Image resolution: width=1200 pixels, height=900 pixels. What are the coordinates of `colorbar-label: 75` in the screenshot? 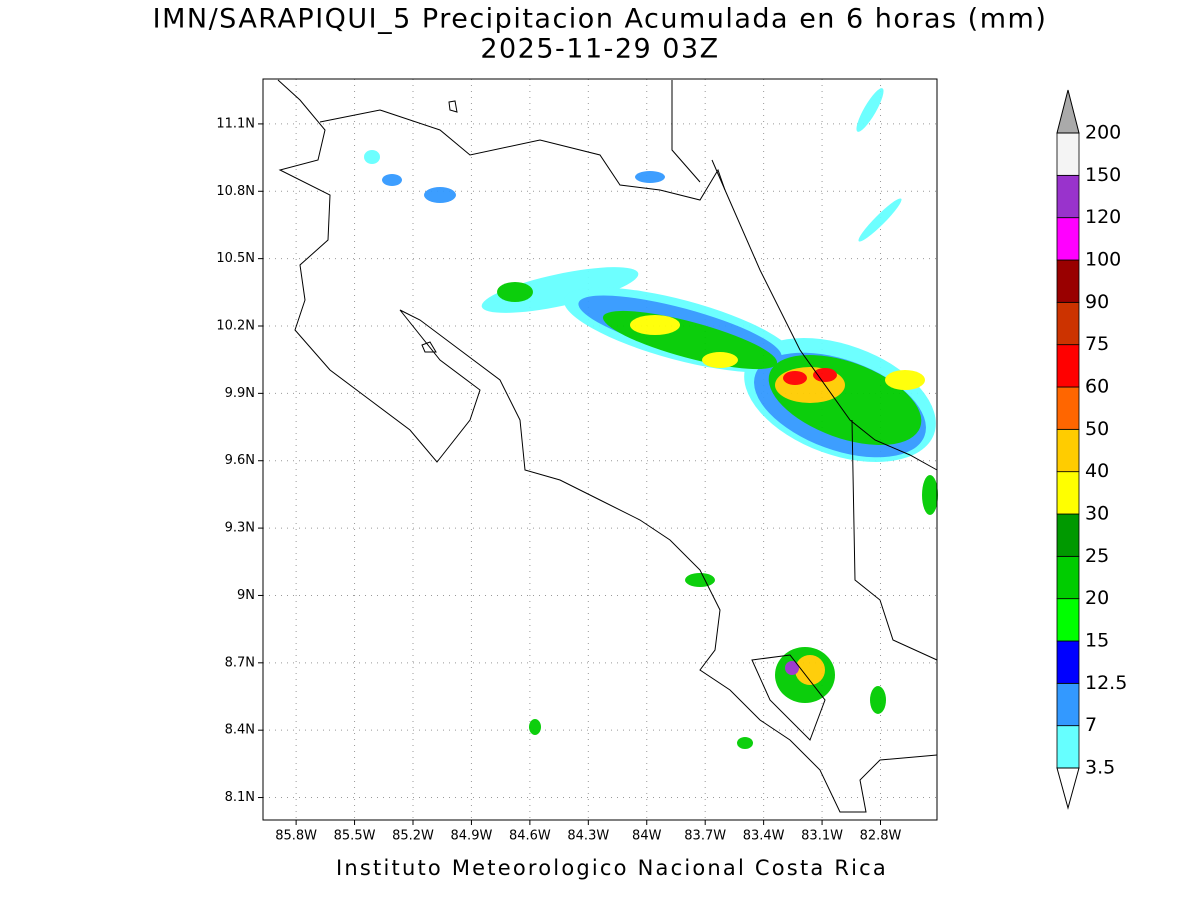 It's located at (1097, 344).